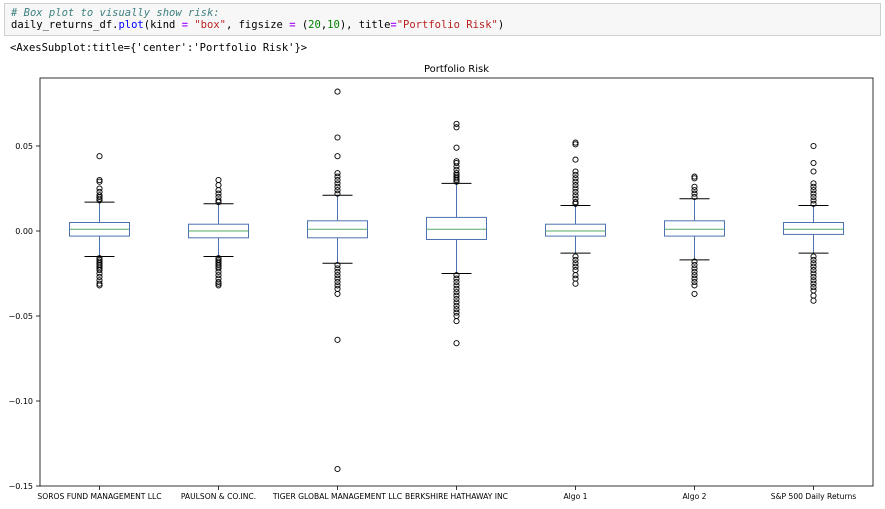 This screenshot has width=885, height=509. What do you see at coordinates (24, 231) in the screenshot?
I see `y-tick-label: 0.00` at bounding box center [24, 231].